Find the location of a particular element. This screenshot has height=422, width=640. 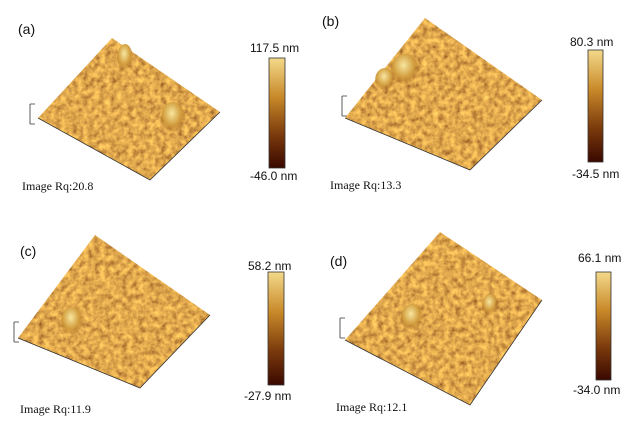

color-bar-min: -27.9 nm is located at coordinates (267, 396).